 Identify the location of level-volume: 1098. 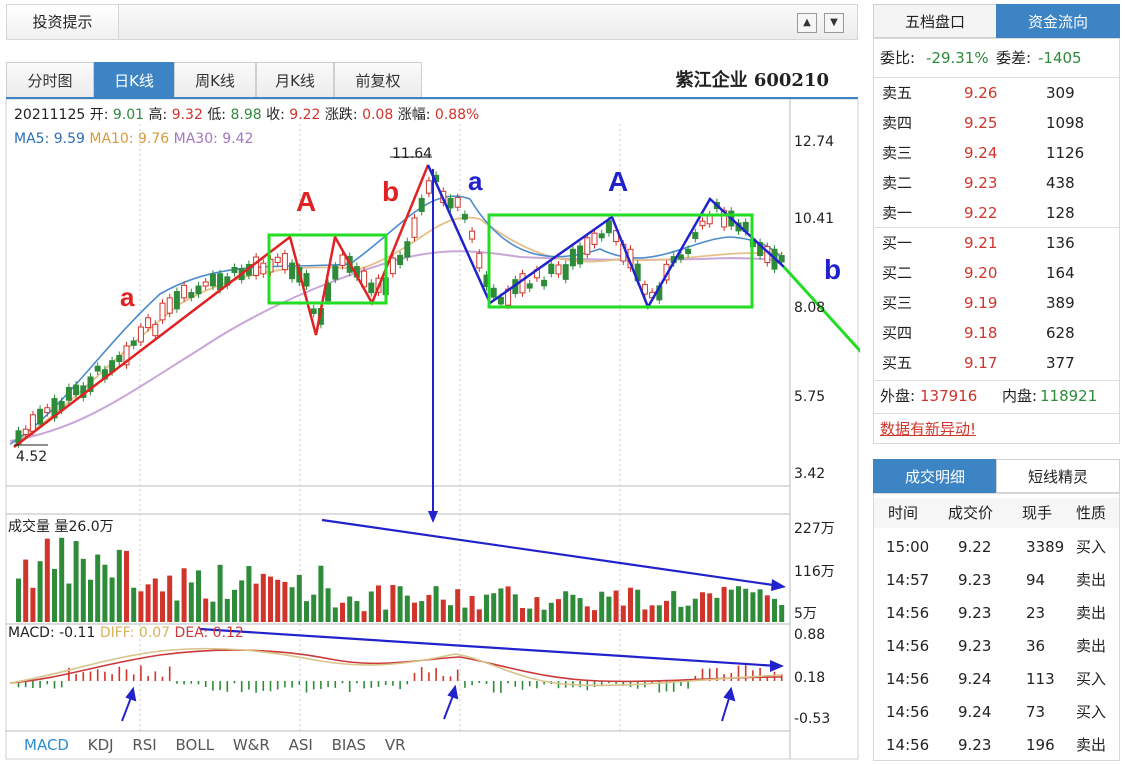
(1065, 123).